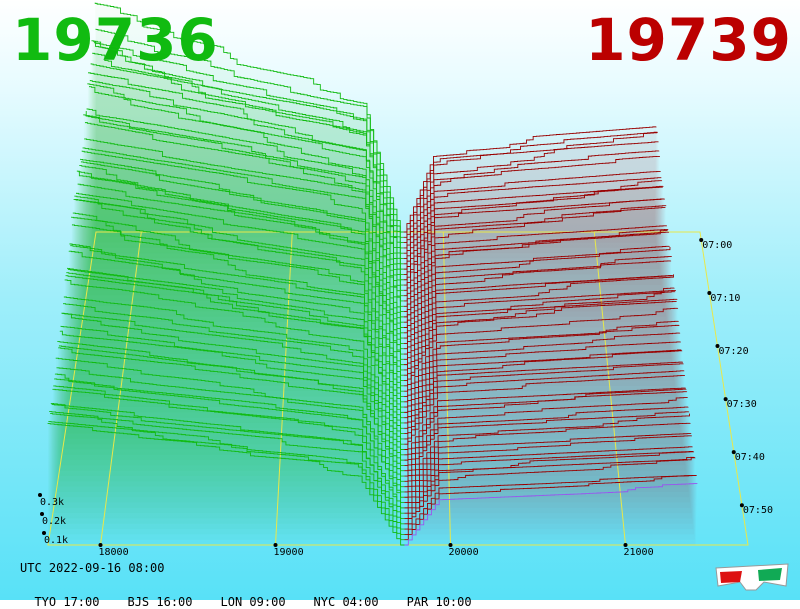  What do you see at coordinates (289, 552) in the screenshot?
I see `x-tick-label: 19000` at bounding box center [289, 552].